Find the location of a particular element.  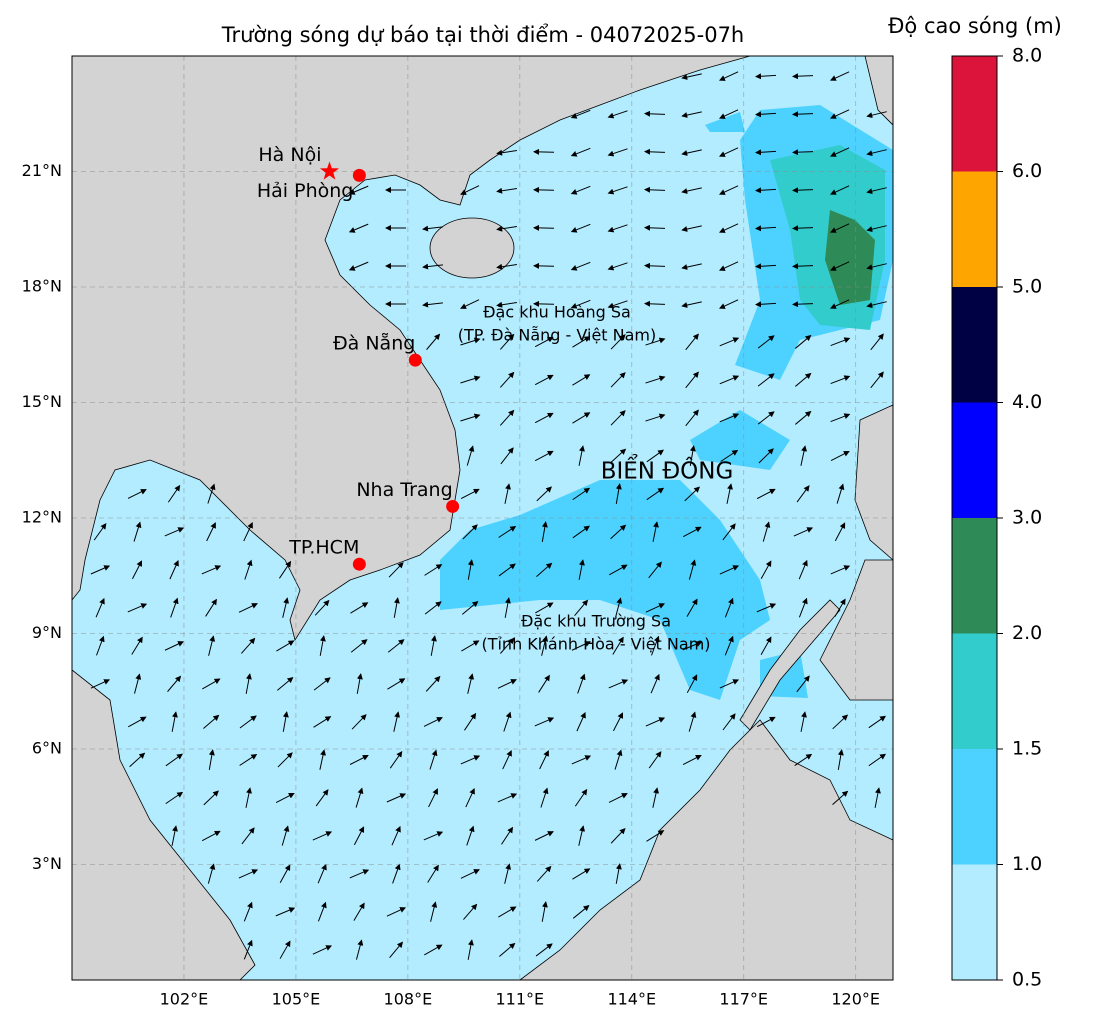

lat-tick-label: 21°N is located at coordinates (42, 170).